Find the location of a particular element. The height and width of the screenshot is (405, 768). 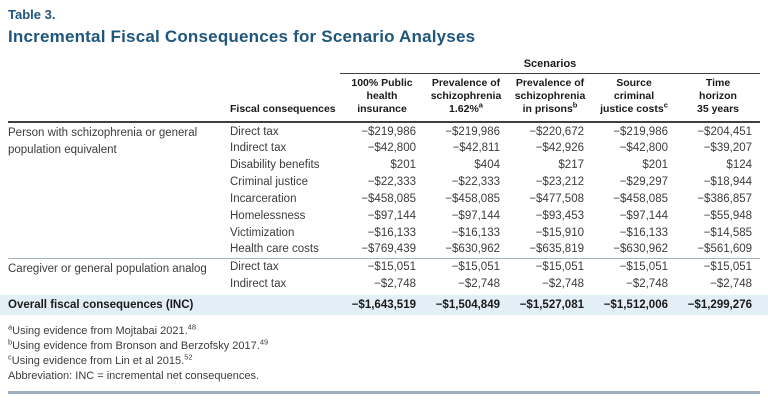

scenarios-header-row: Scenarios is located at coordinates (384, 66).